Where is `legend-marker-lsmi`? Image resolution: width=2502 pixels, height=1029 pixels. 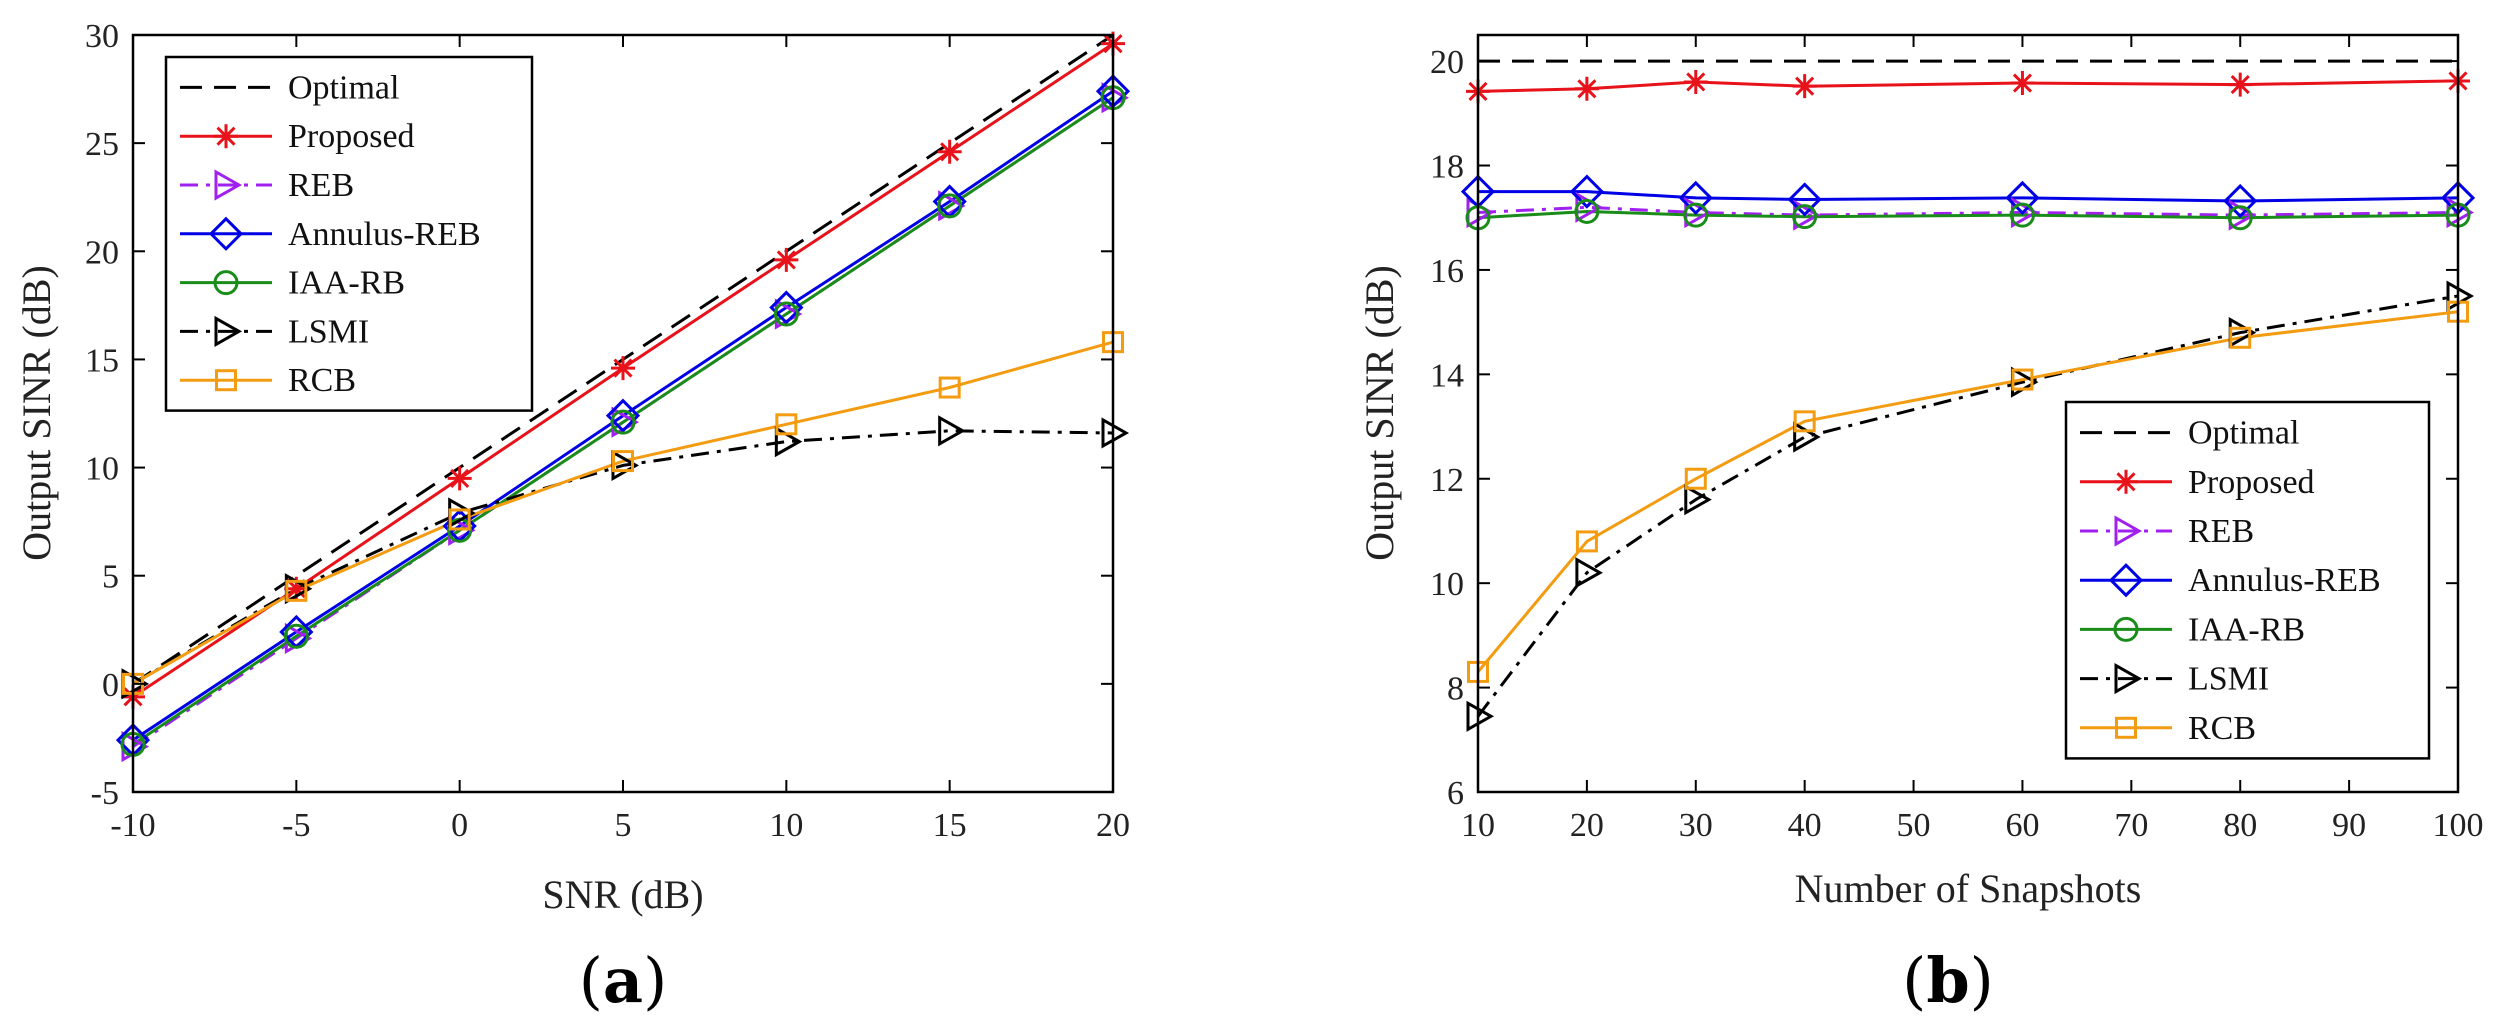 legend-marker-lsmi is located at coordinates (2128, 679).